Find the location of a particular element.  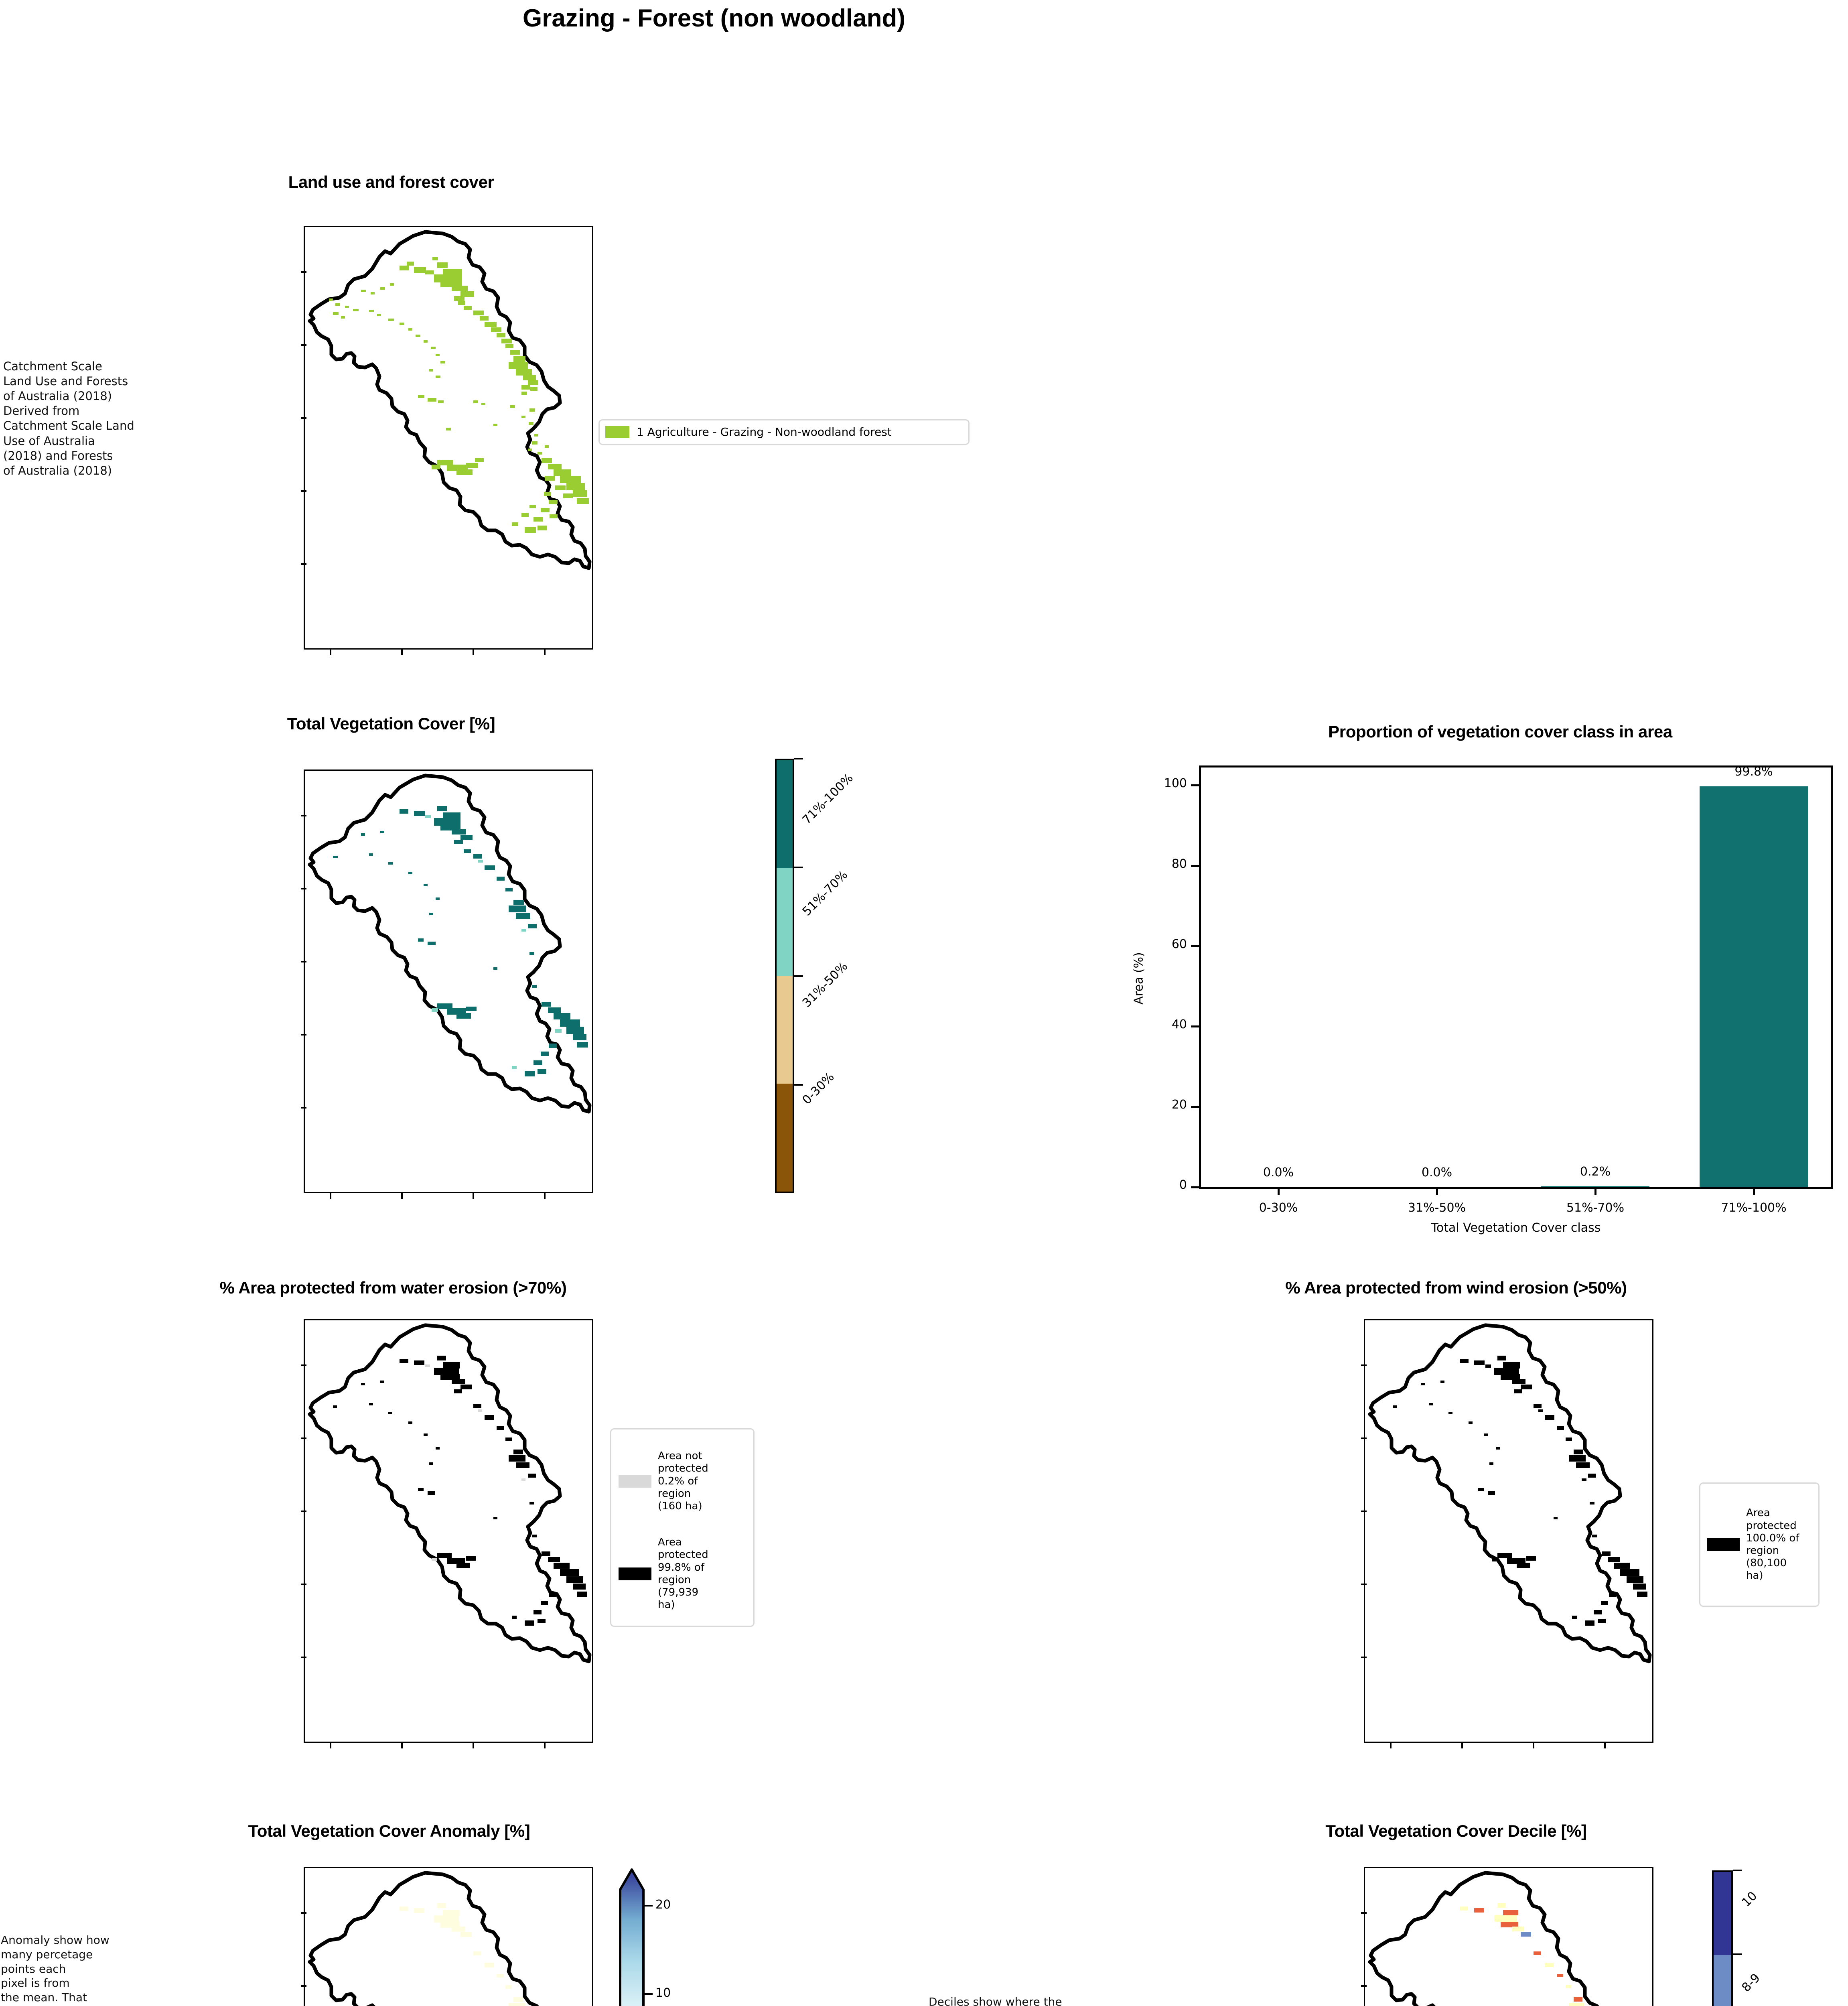

wind-erosion-map is located at coordinates (1508, 1531).